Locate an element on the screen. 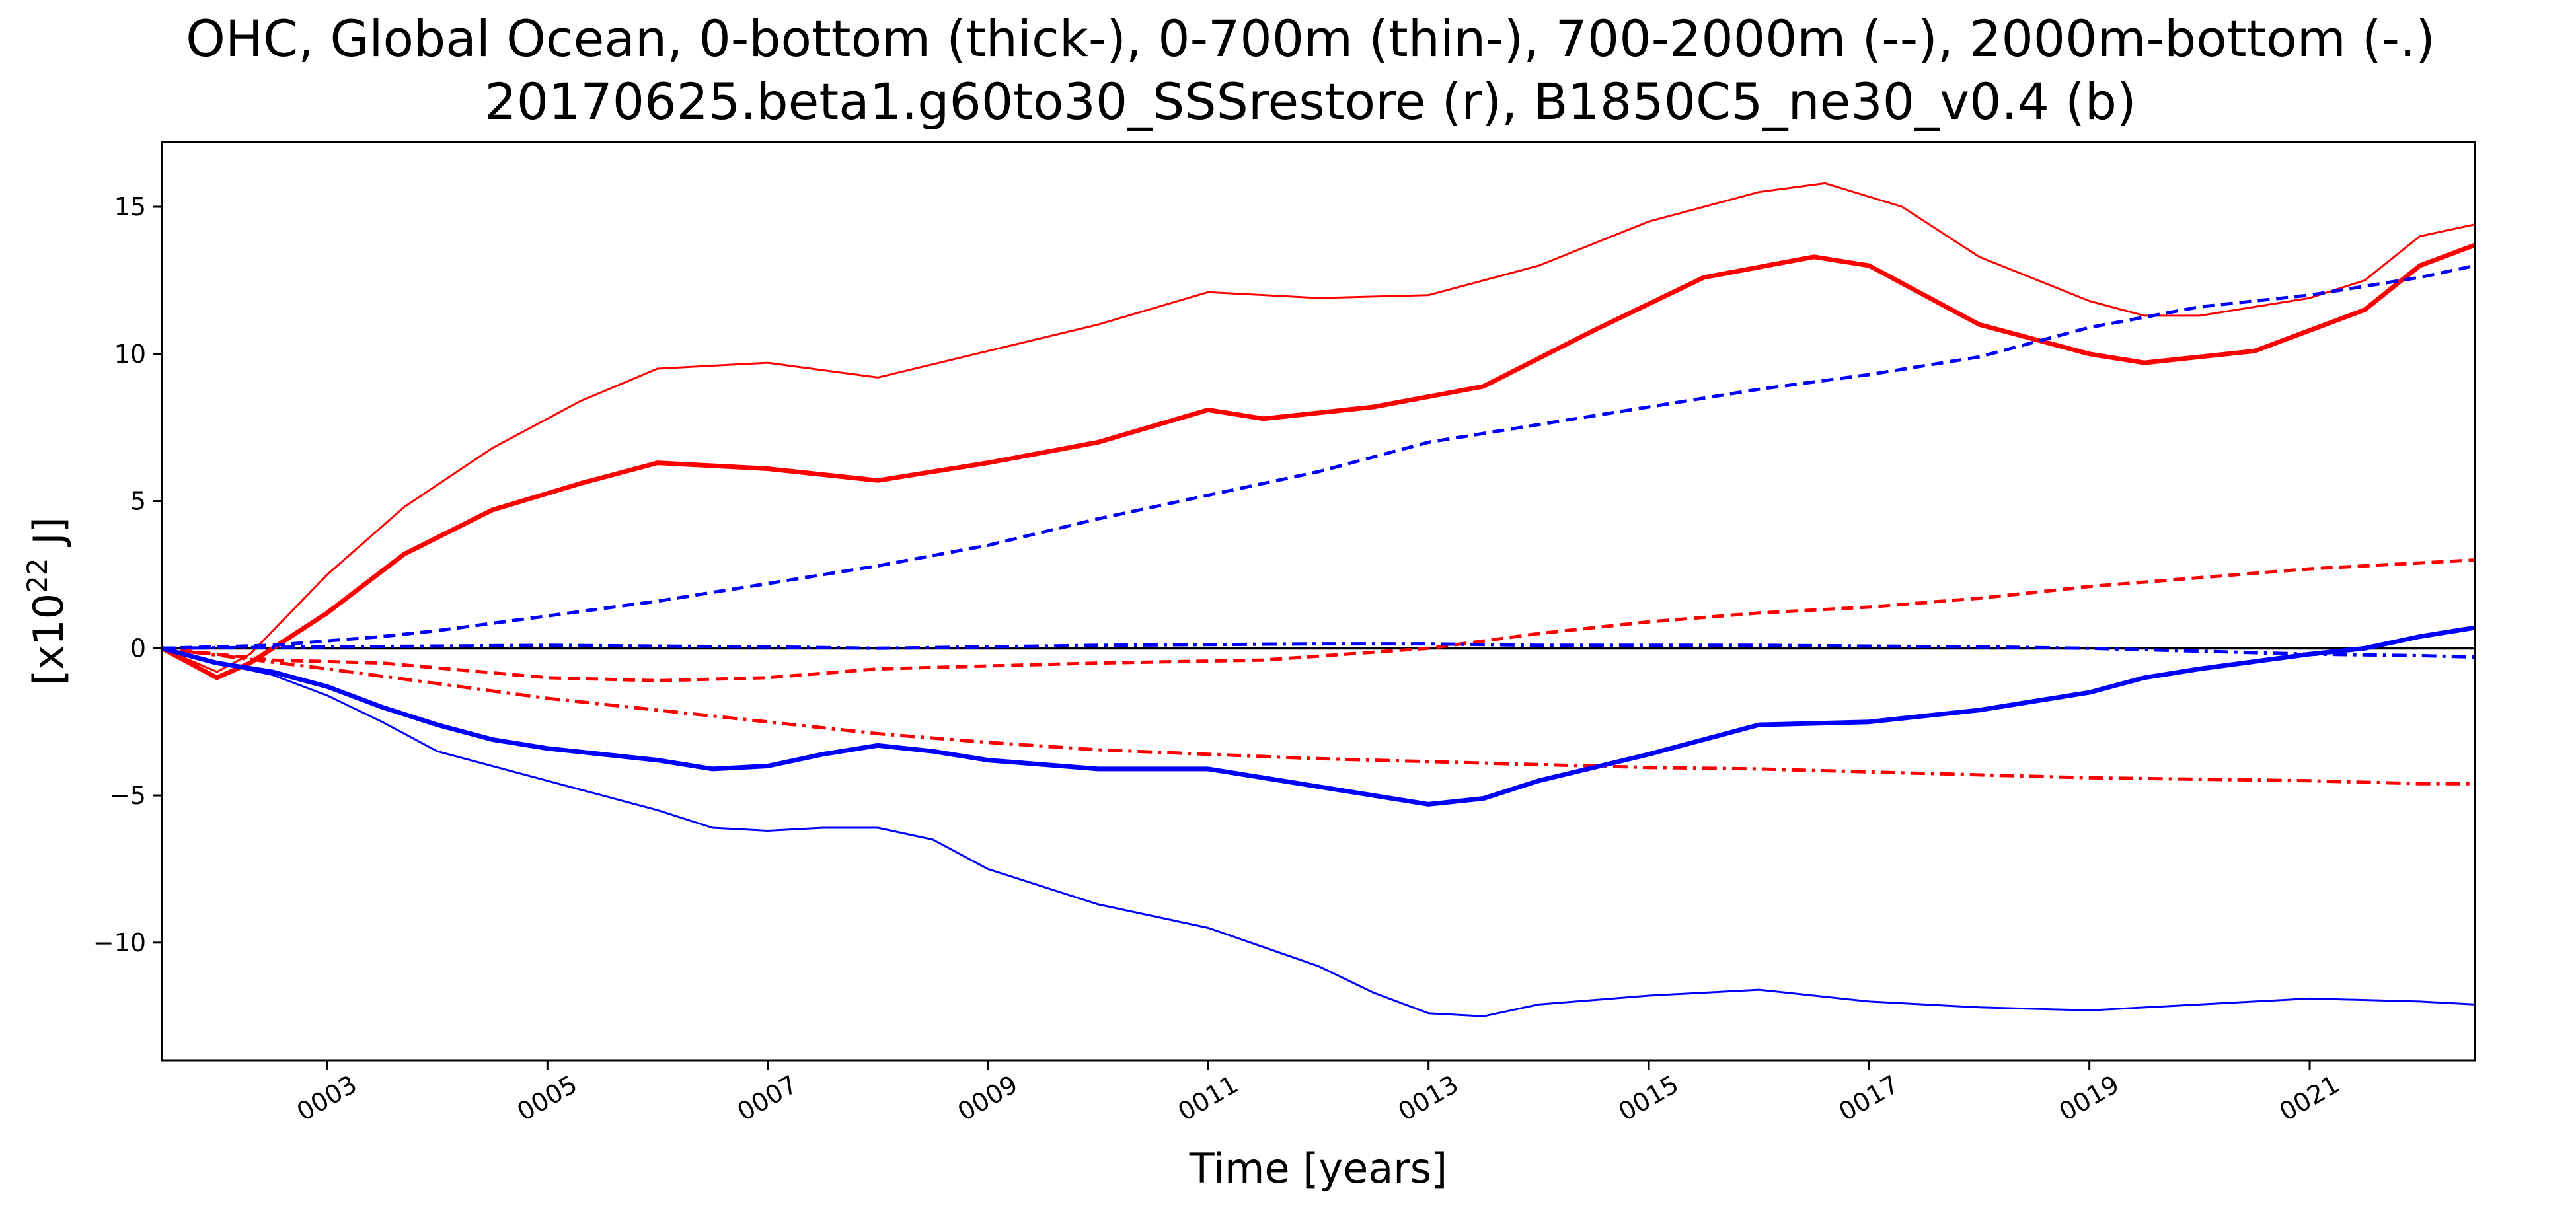 This screenshot has width=2576, height=1209. series-line-r-700-2000m is located at coordinates (1318, 620).